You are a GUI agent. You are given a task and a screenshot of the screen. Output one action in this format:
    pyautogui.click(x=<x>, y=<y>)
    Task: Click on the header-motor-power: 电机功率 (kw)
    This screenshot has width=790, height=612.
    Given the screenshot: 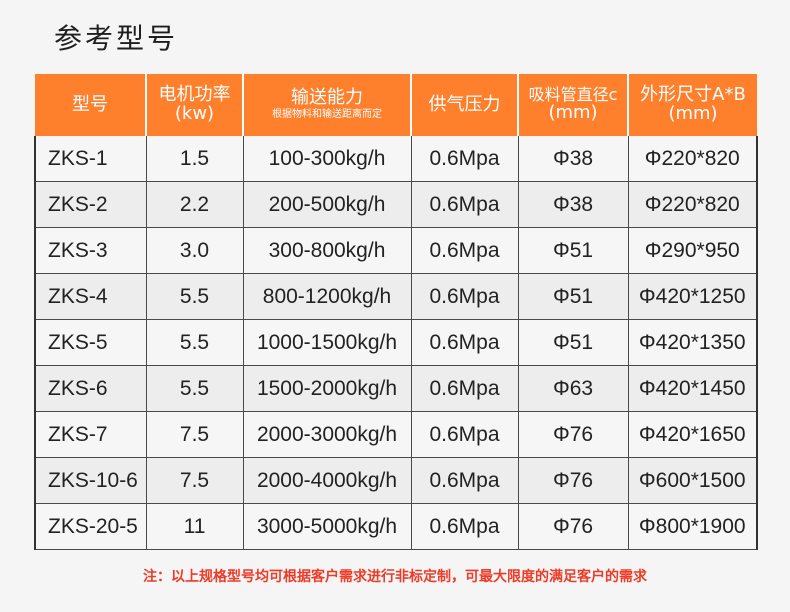 What is the action you would take?
    pyautogui.click(x=195, y=105)
    